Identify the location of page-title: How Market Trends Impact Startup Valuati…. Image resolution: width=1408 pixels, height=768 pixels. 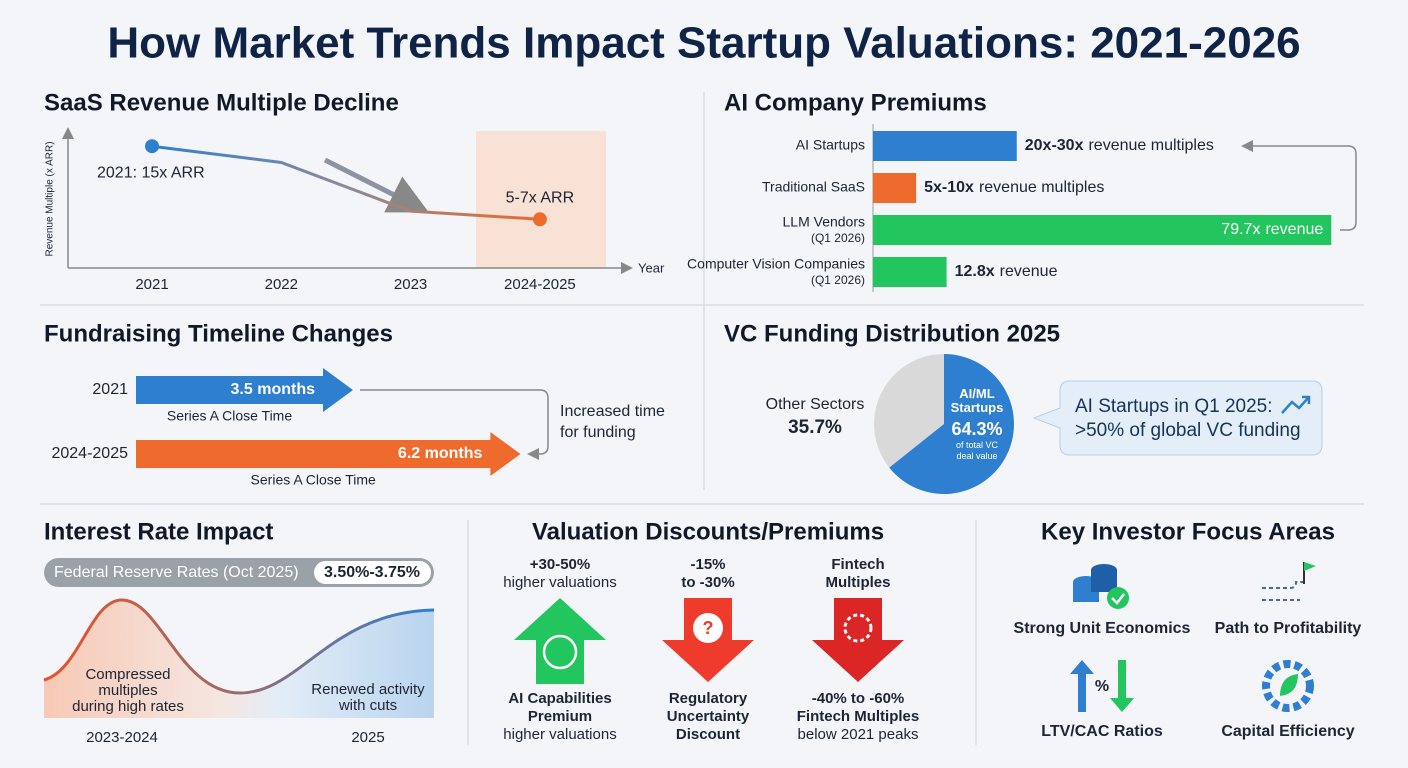
(703, 43).